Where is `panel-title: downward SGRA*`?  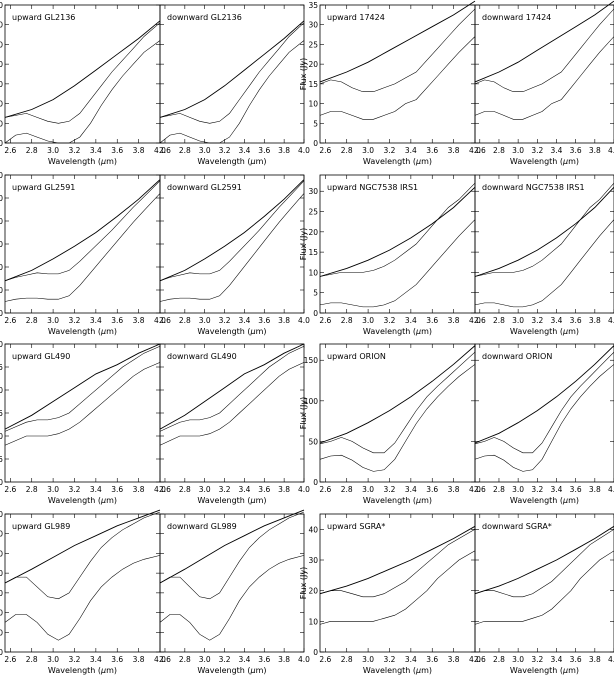 panel-title: downward SGRA* is located at coordinates (517, 526).